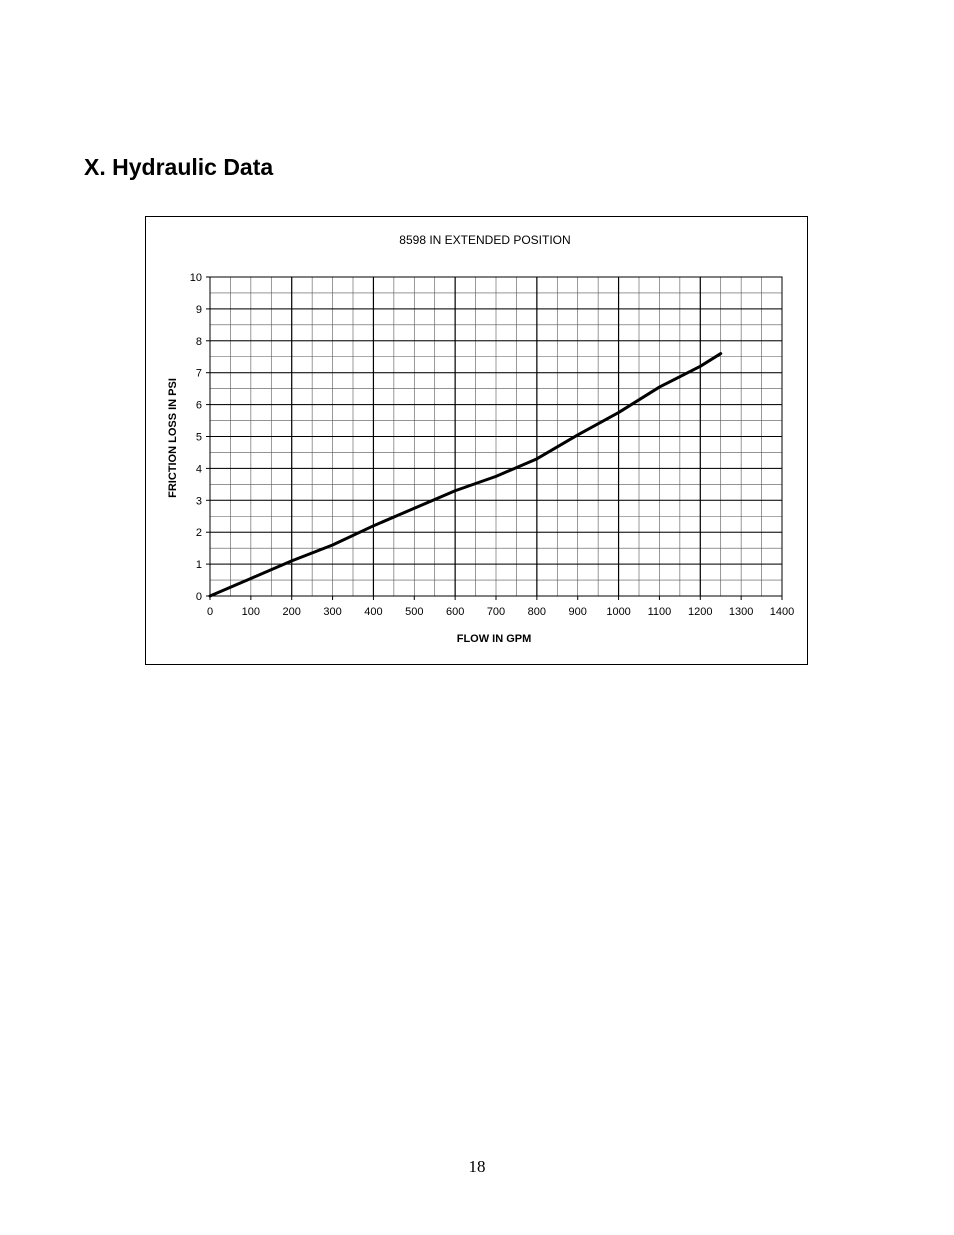 This screenshot has width=954, height=1235. I want to click on page-number: 18, so click(477, 1166).